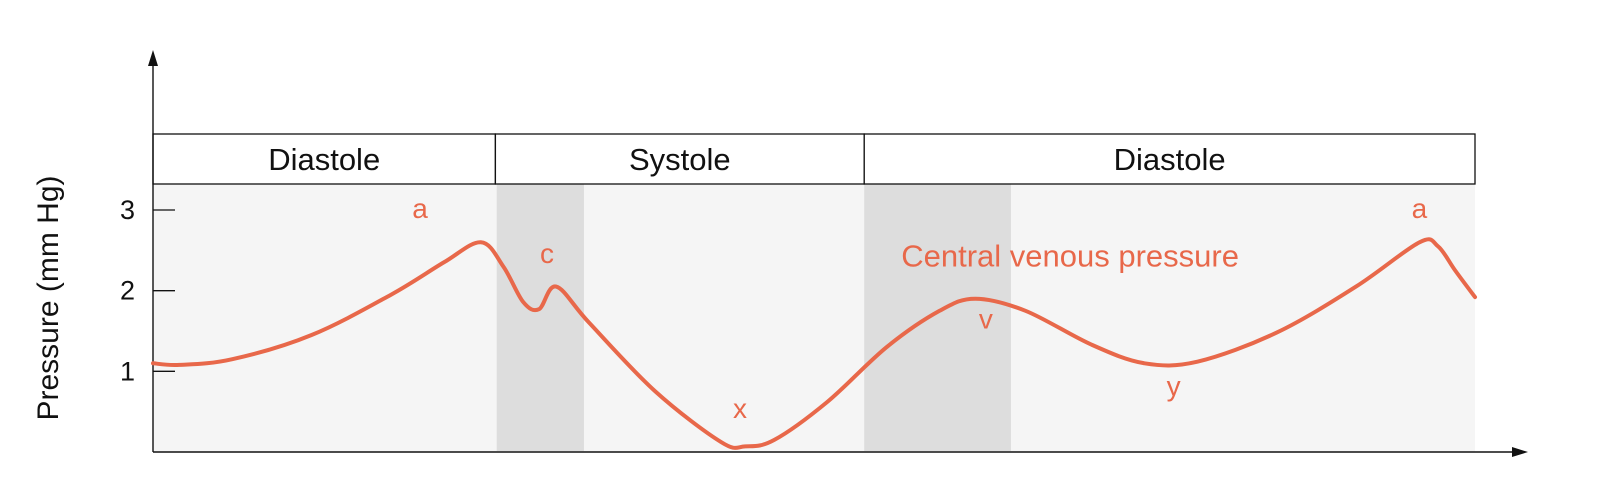 This screenshot has width=1600, height=497. Describe the element at coordinates (1174, 386) in the screenshot. I see `annotation-y-5: y` at that location.